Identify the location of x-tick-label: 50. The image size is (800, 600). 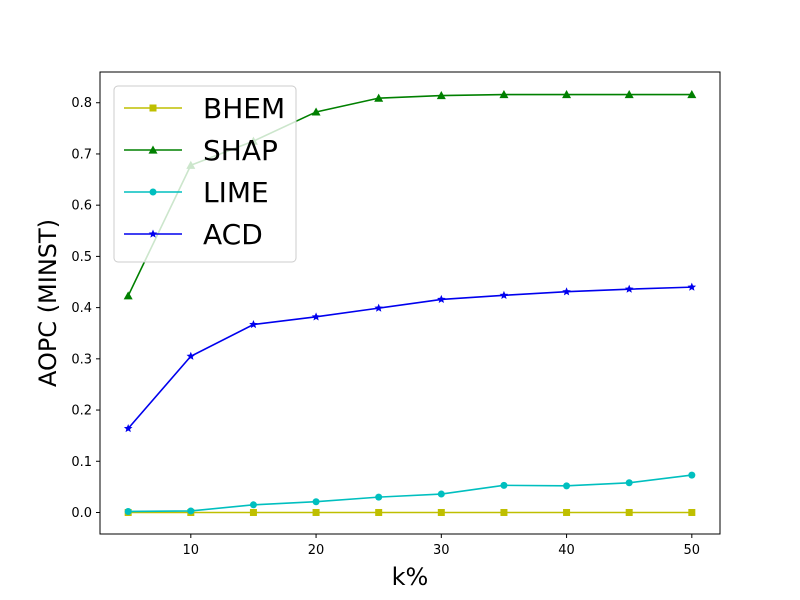
(692, 550).